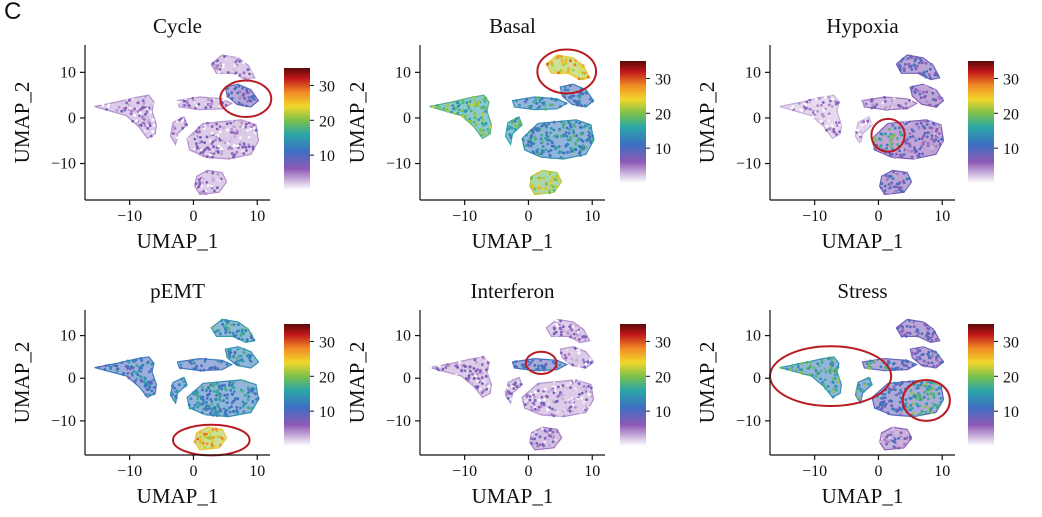  What do you see at coordinates (398, 164) in the screenshot?
I see `y-tick-label: −10` at bounding box center [398, 164].